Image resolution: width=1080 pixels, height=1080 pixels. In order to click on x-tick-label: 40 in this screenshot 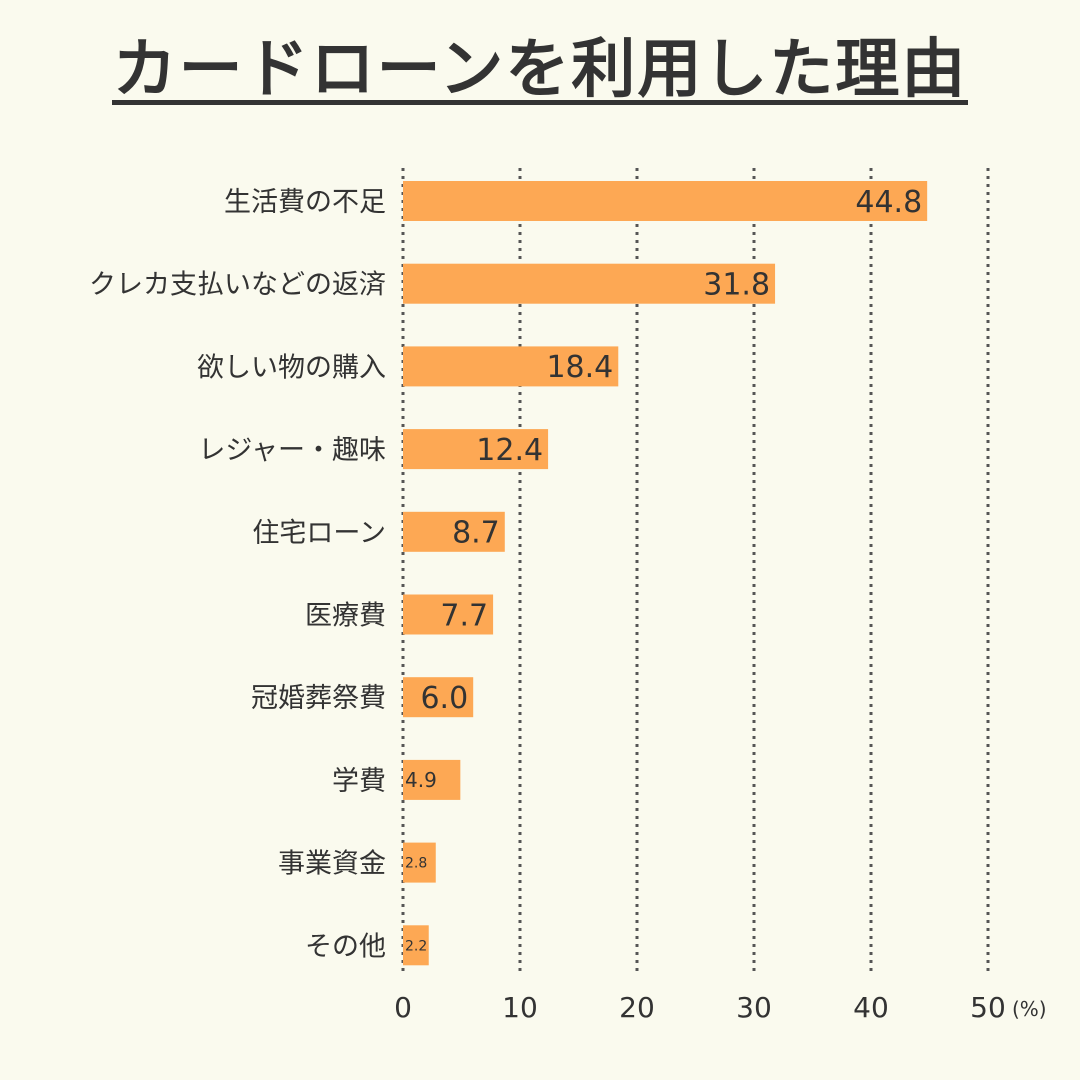, I will do `click(871, 1007)`.